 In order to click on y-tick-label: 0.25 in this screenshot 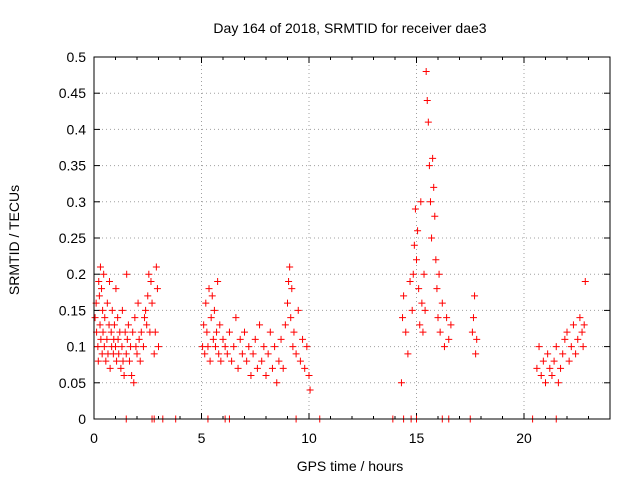, I will do `click(72, 238)`.